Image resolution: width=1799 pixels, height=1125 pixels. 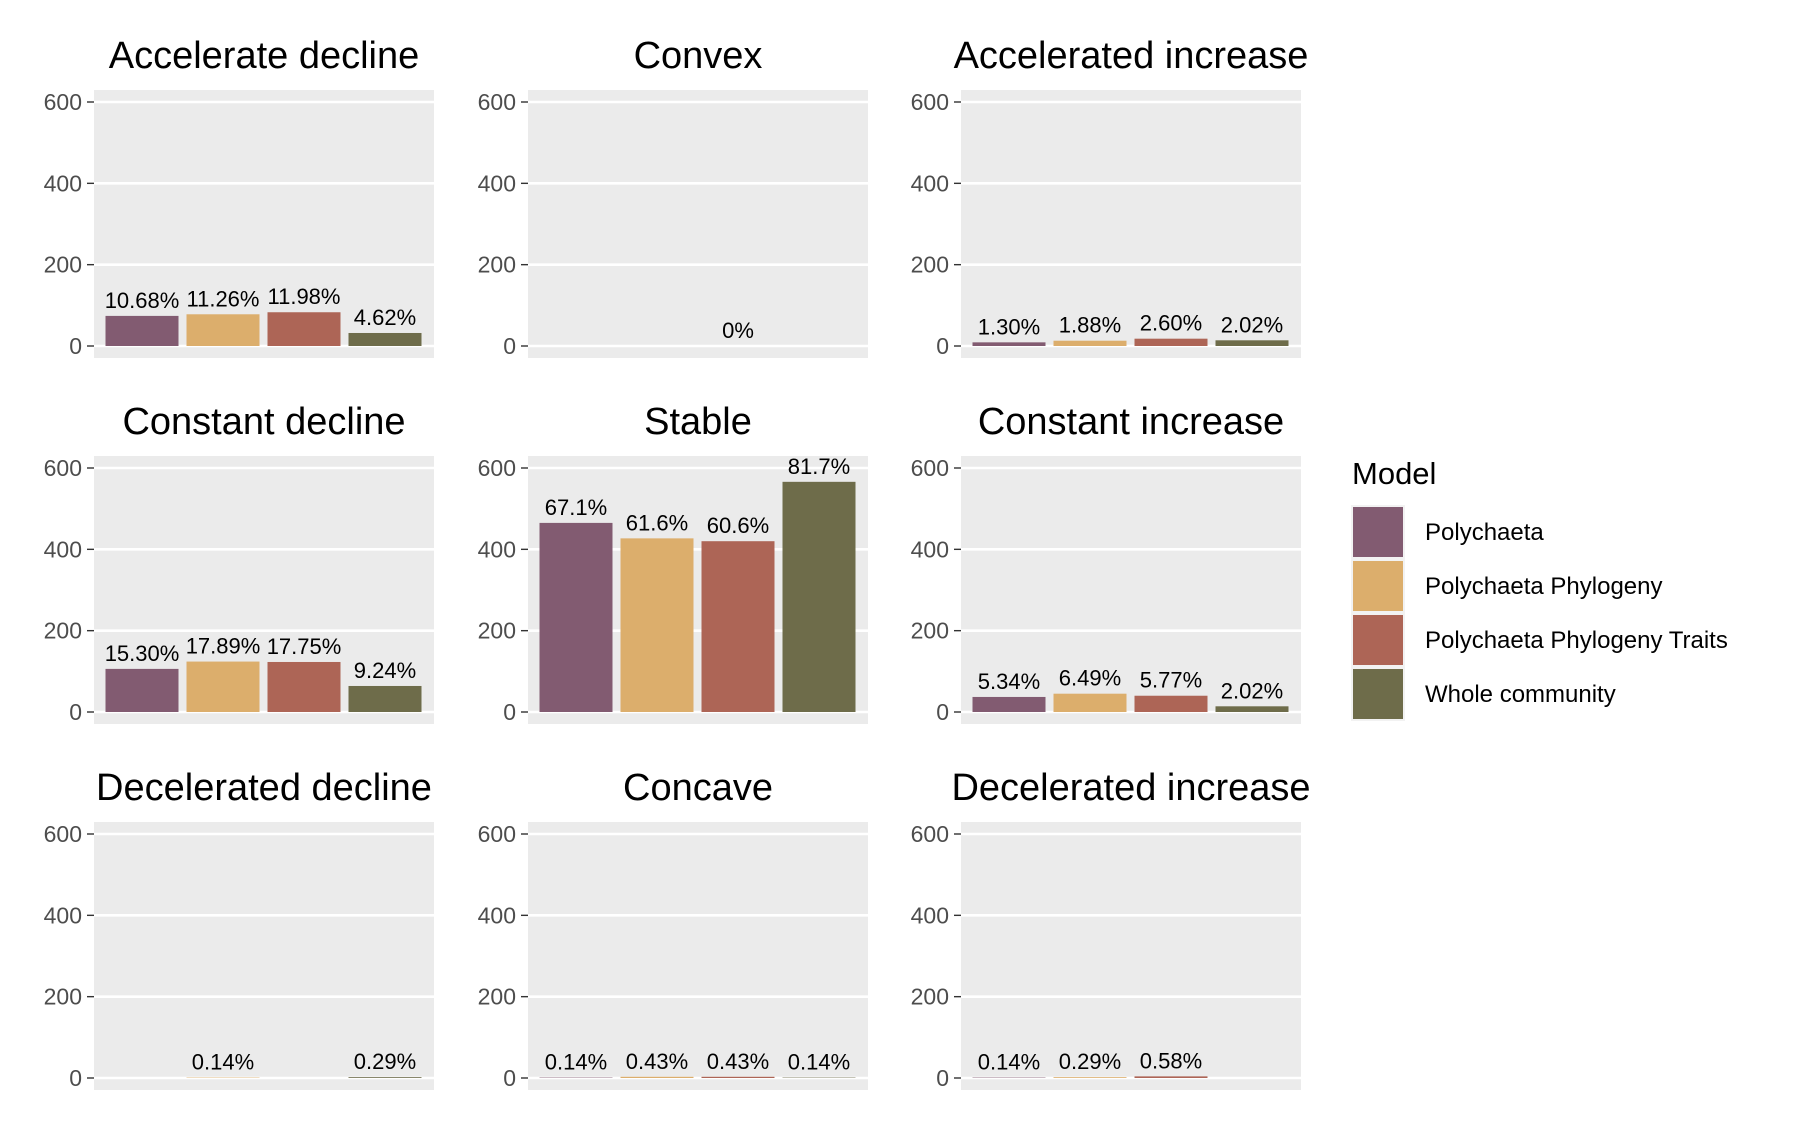 What do you see at coordinates (385, 670) in the screenshot?
I see `data-label: 9.24%` at bounding box center [385, 670].